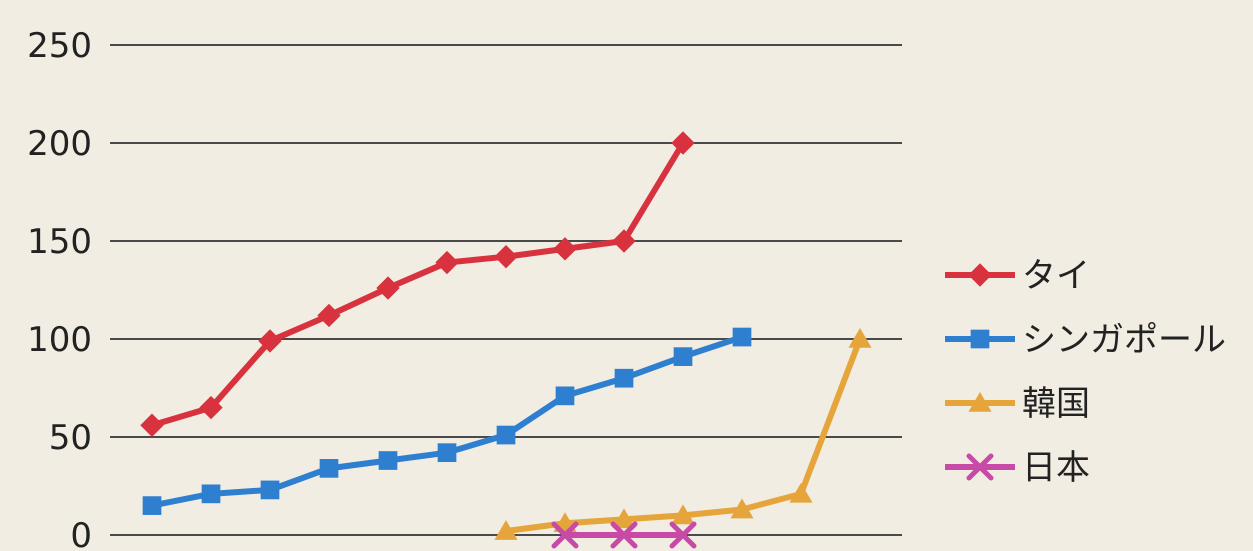  What do you see at coordinates (1124, 340) in the screenshot?
I see `legend-label: シンガポール` at bounding box center [1124, 340].